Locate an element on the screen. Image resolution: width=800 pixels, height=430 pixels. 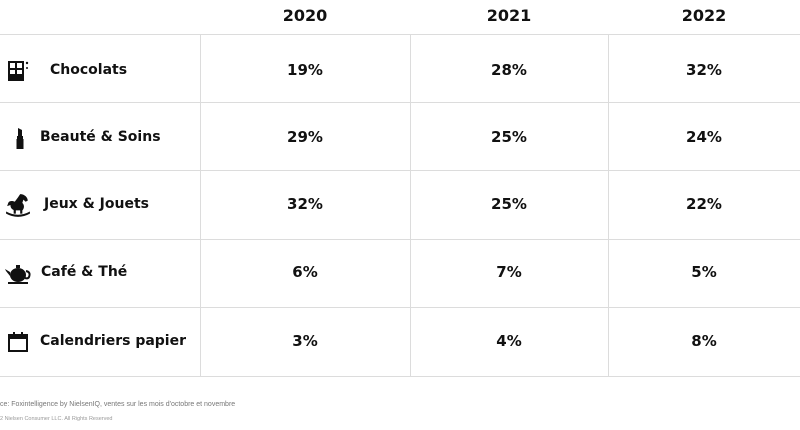
column-header-2020: 2020 is located at coordinates (305, 17).